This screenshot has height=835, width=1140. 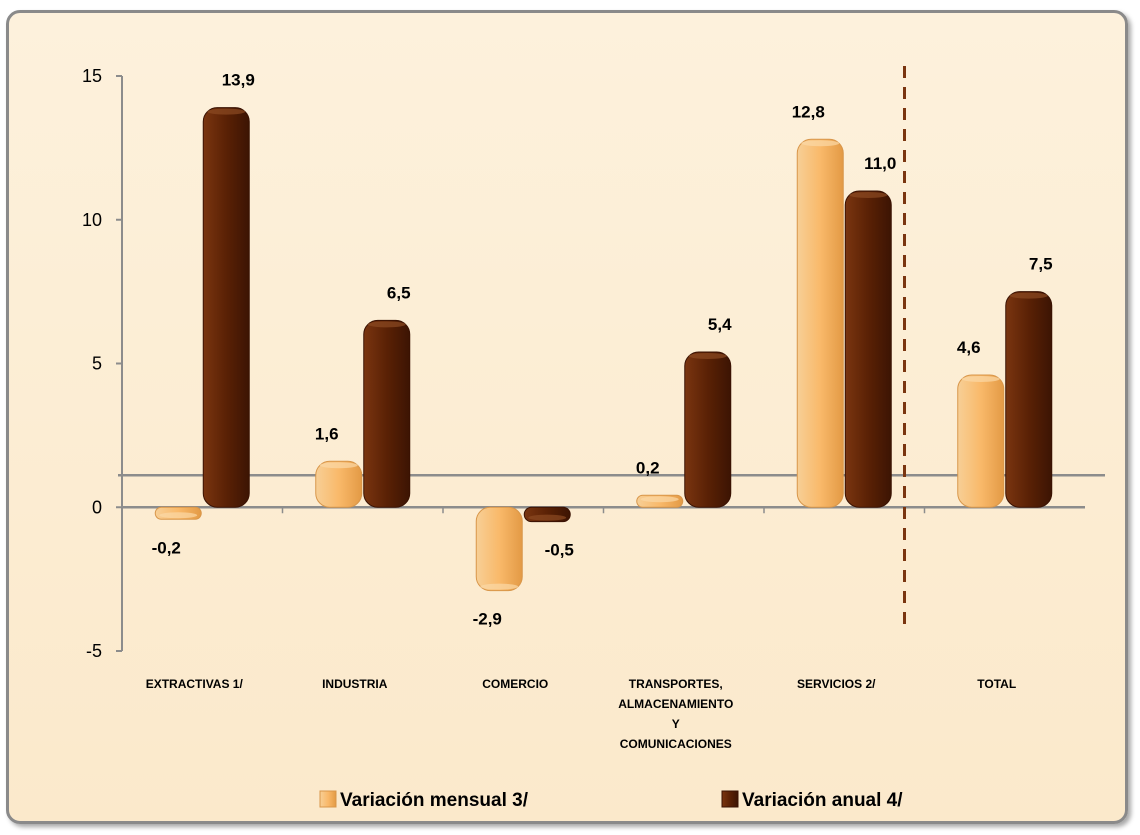 What do you see at coordinates (92, 76) in the screenshot?
I see `y-tick-label: 15` at bounding box center [92, 76].